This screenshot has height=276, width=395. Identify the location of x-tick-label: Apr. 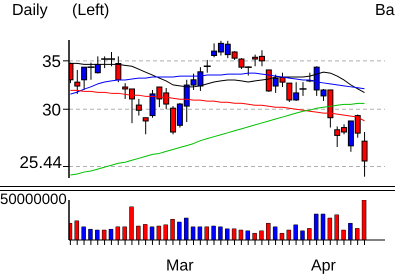
(323, 265).